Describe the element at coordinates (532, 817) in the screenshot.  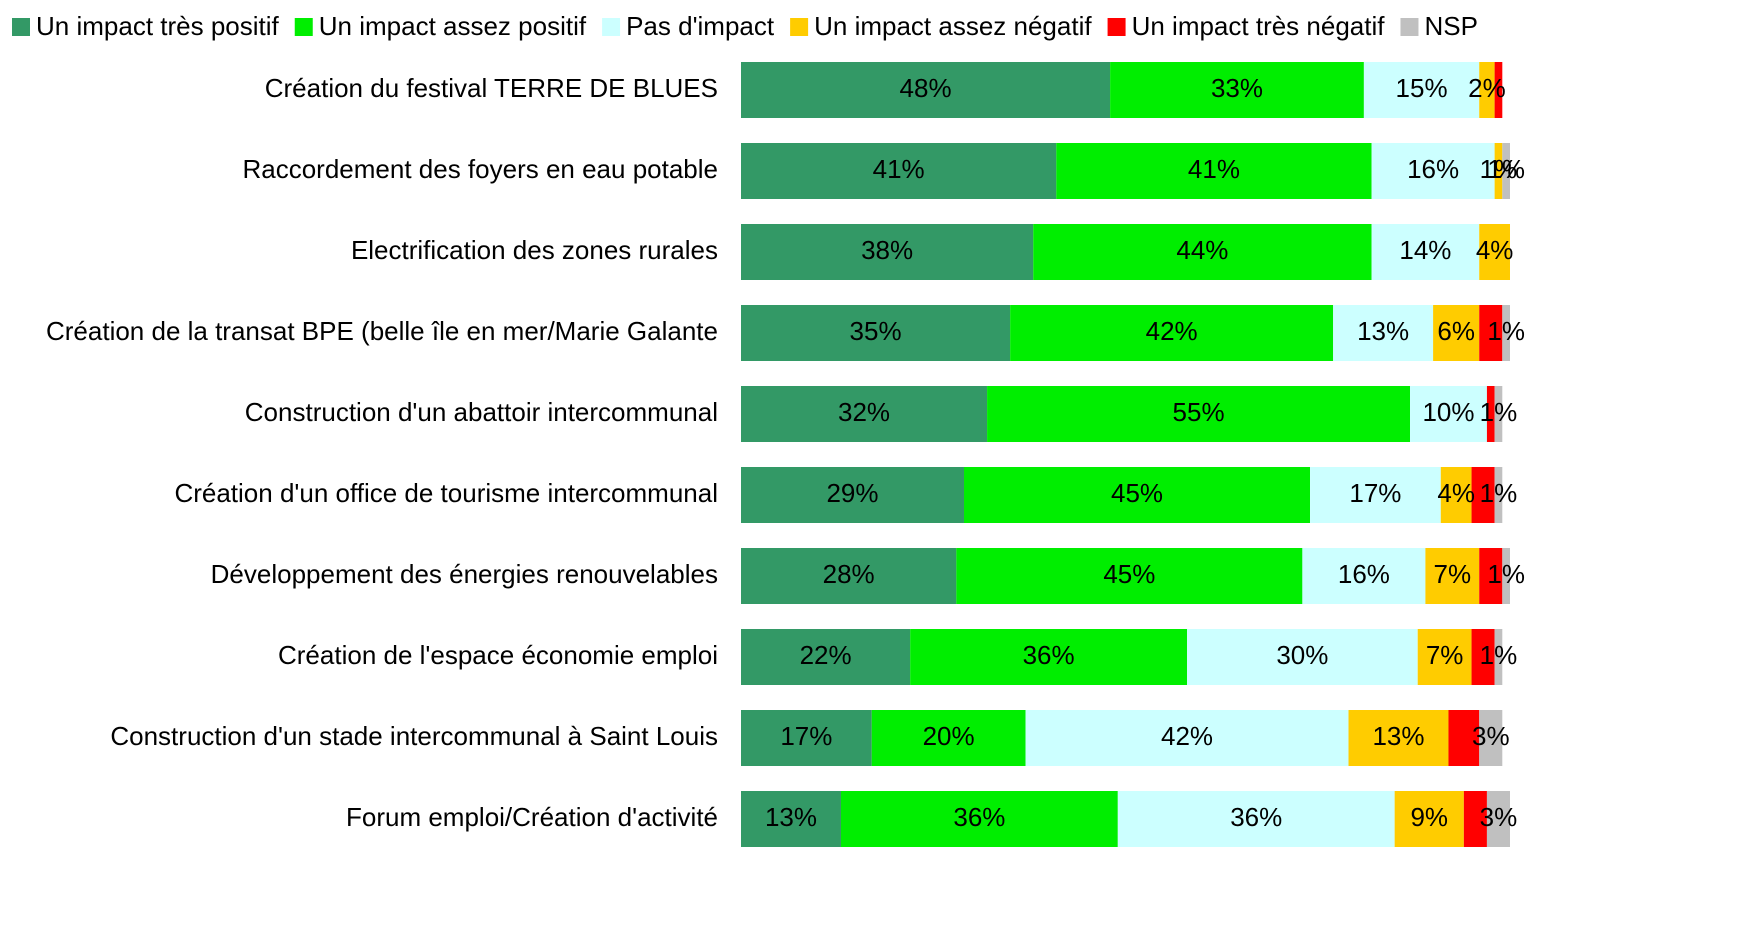
I see `category-label: Forum emploi/Création d'activité` at that location.